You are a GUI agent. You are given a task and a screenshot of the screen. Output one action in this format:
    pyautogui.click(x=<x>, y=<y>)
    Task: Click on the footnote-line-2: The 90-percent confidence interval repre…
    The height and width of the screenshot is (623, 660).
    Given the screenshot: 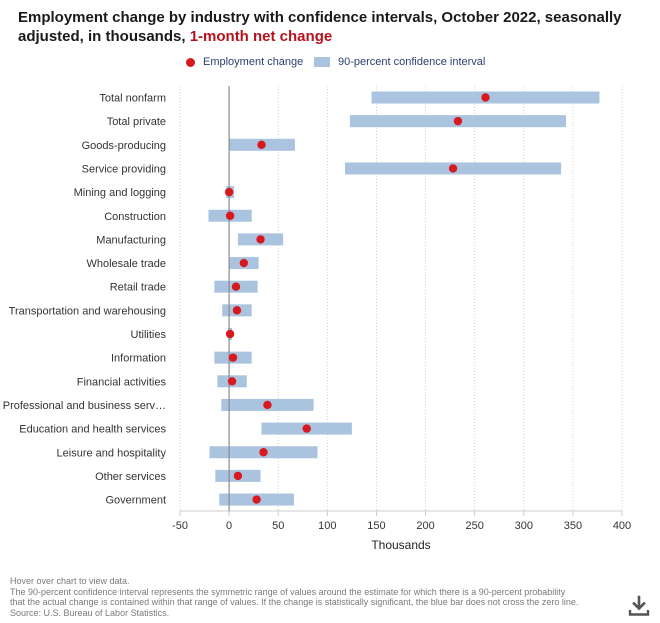 What is the action you would take?
    pyautogui.click(x=288, y=591)
    